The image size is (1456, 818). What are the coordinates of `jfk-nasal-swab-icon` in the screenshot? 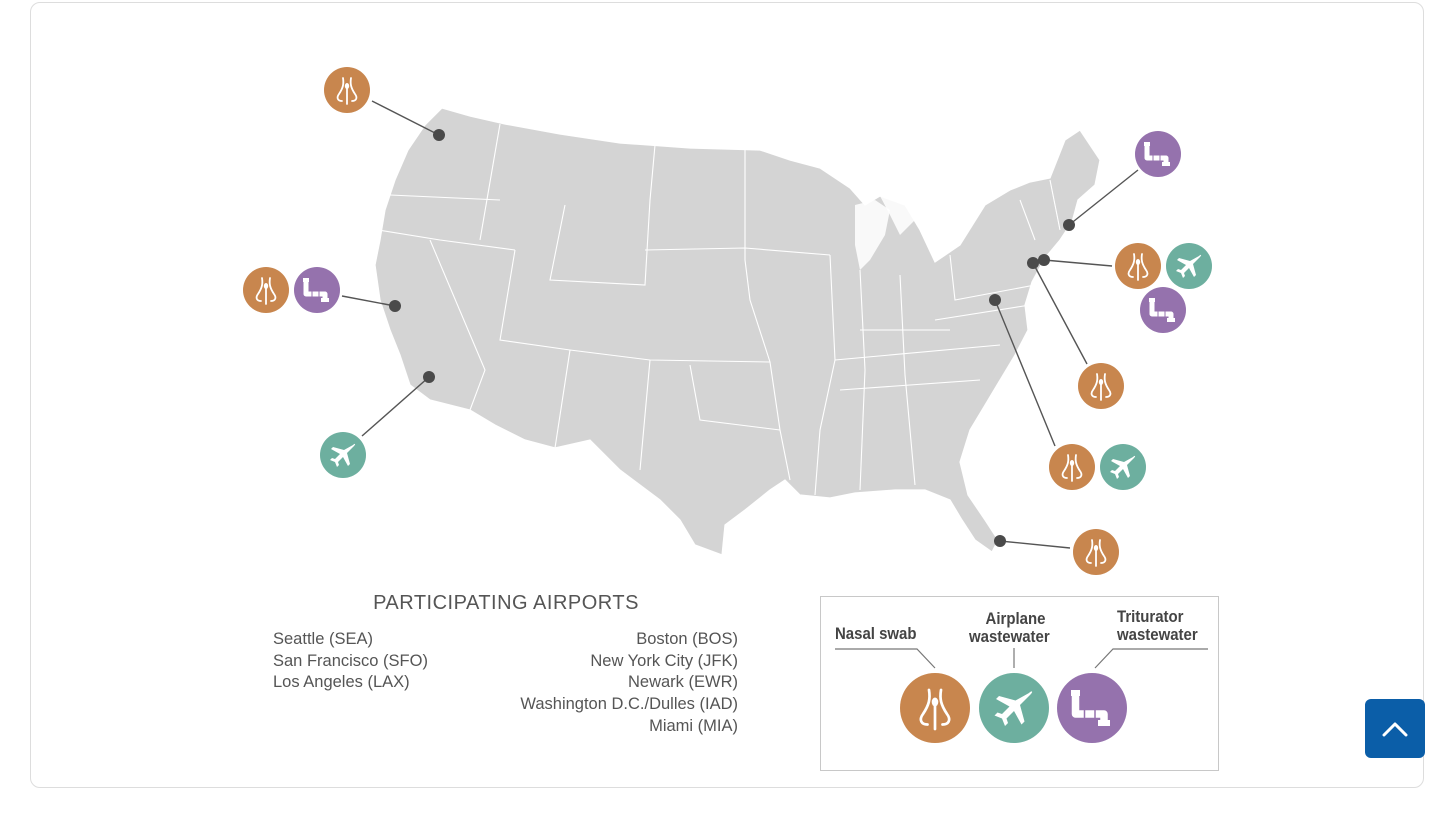 It's located at (1138, 266).